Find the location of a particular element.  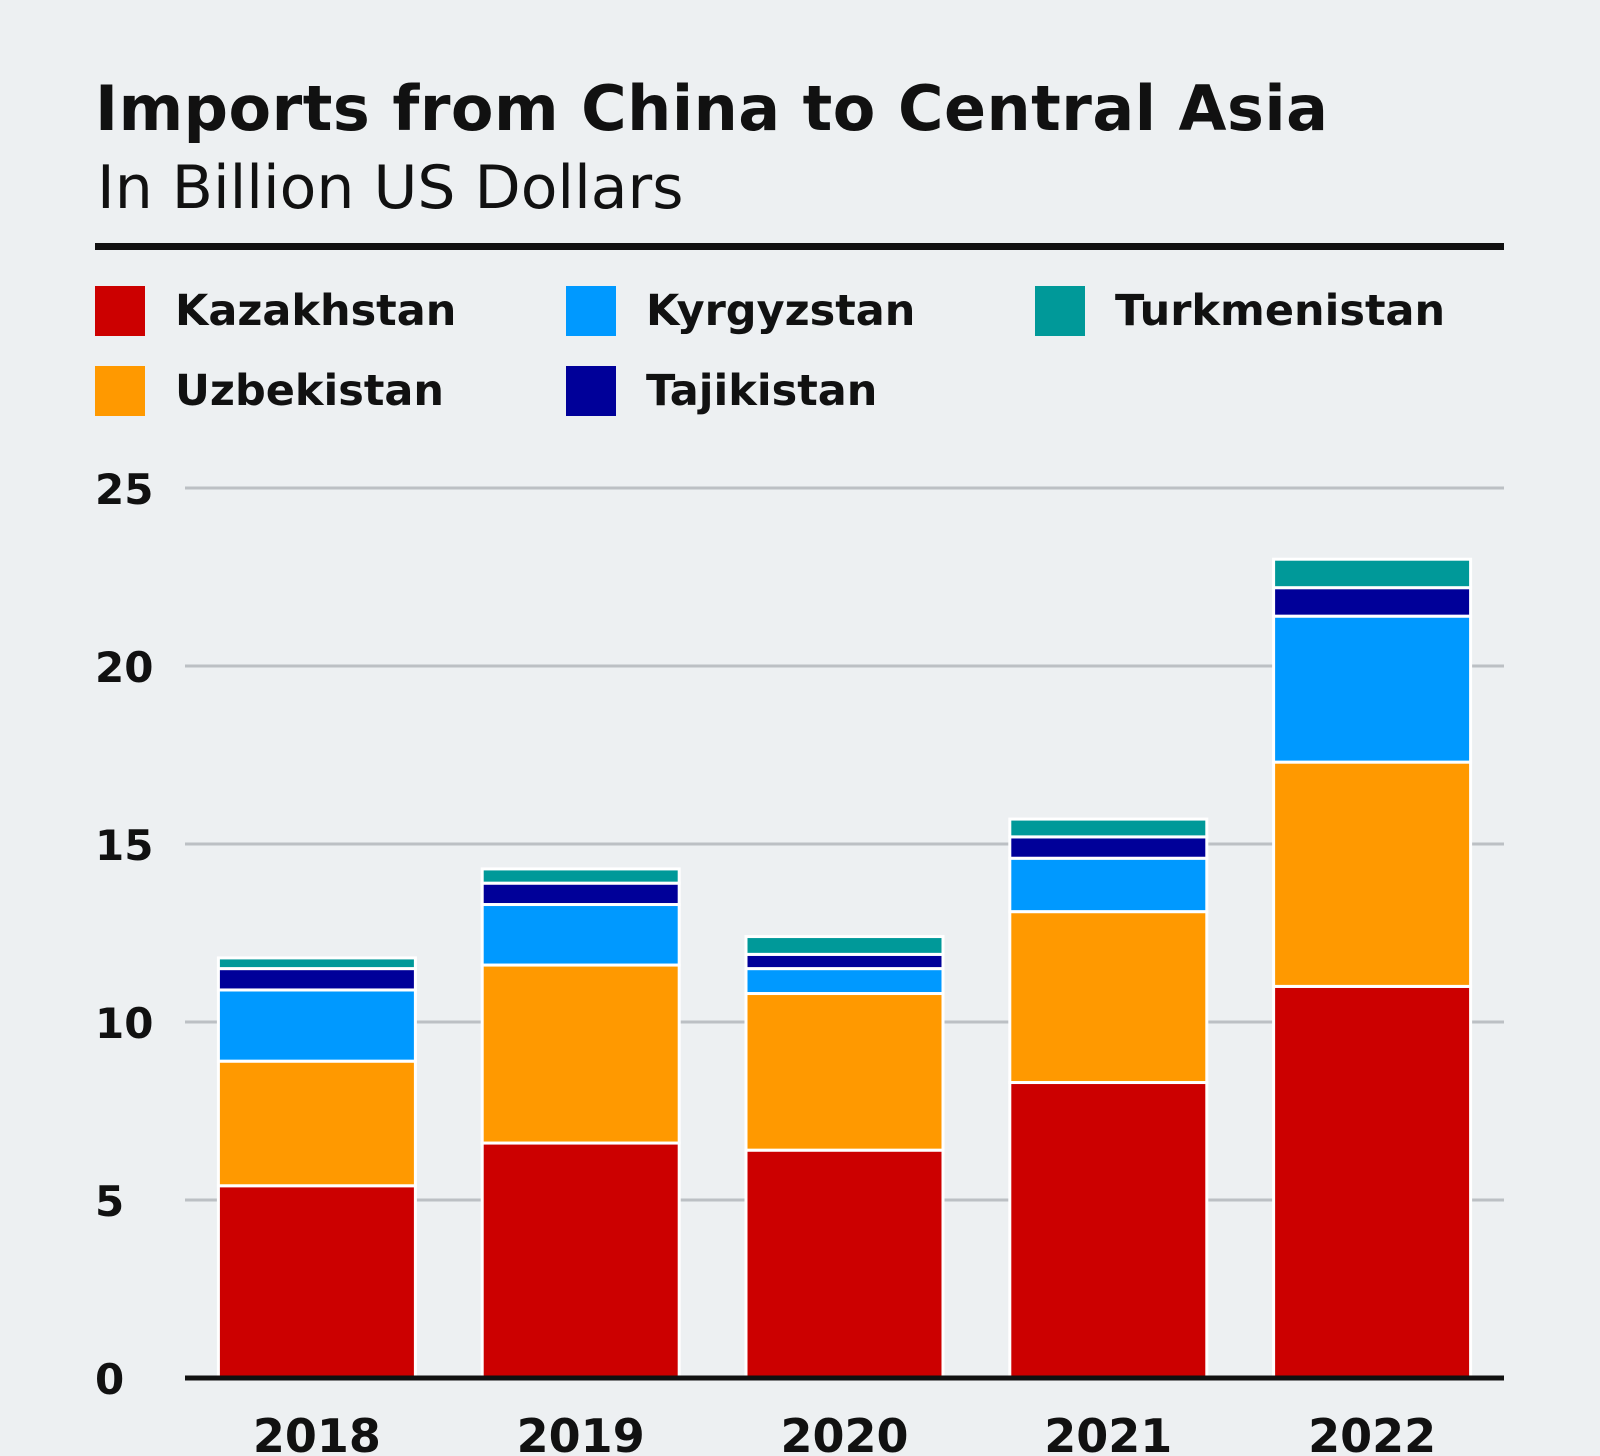

bar-stack-2019 is located at coordinates (580, 1123).